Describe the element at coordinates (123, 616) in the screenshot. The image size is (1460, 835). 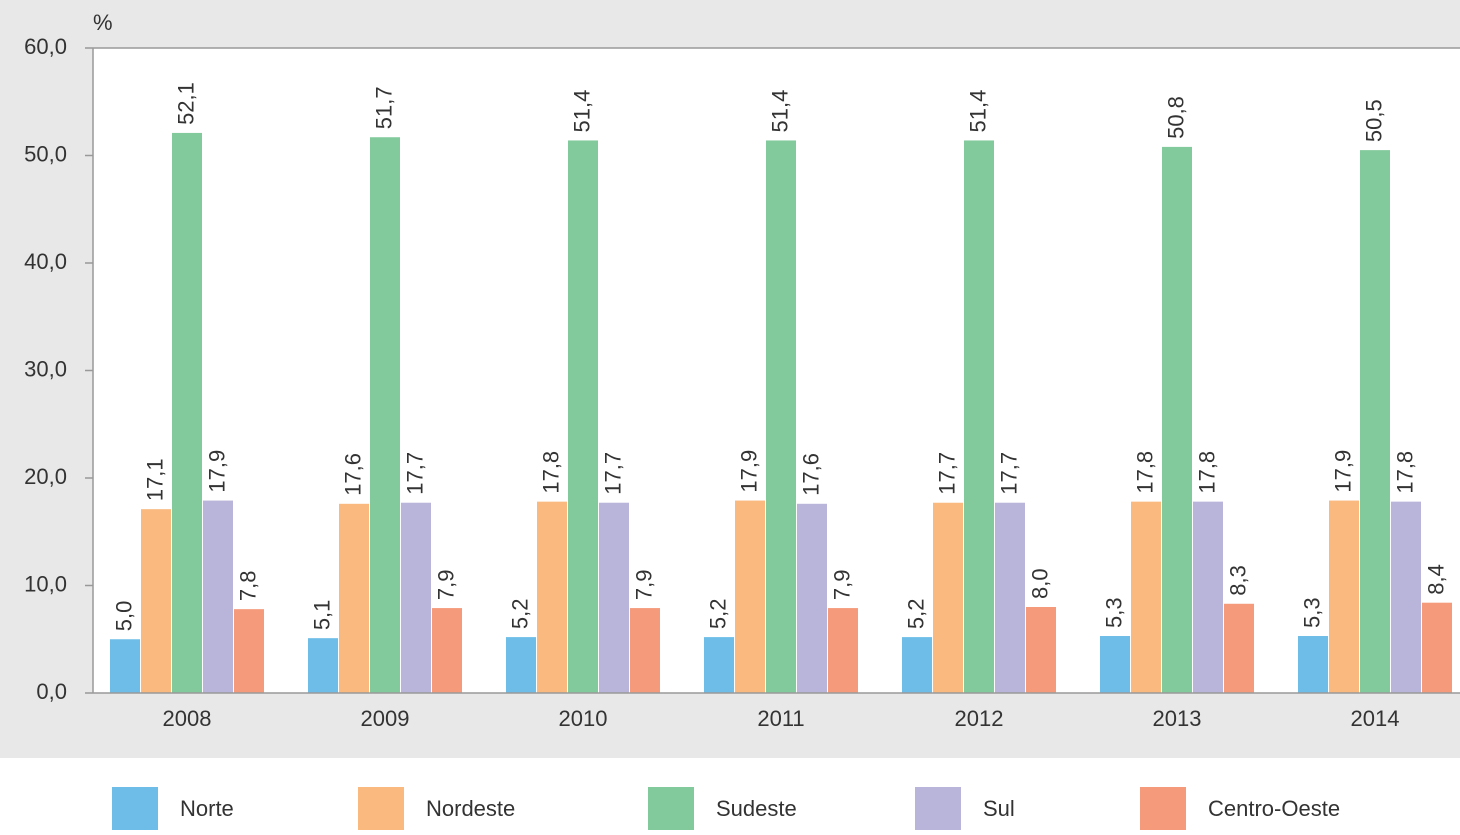
I see `value-label: 5,0` at that location.